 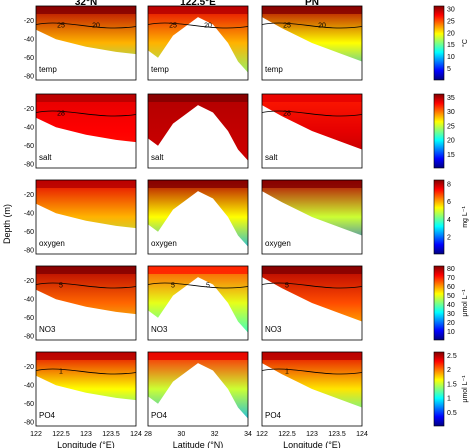 What do you see at coordinates (449, 202) in the screenshot?
I see `colorbar-tick-label: 6` at bounding box center [449, 202].